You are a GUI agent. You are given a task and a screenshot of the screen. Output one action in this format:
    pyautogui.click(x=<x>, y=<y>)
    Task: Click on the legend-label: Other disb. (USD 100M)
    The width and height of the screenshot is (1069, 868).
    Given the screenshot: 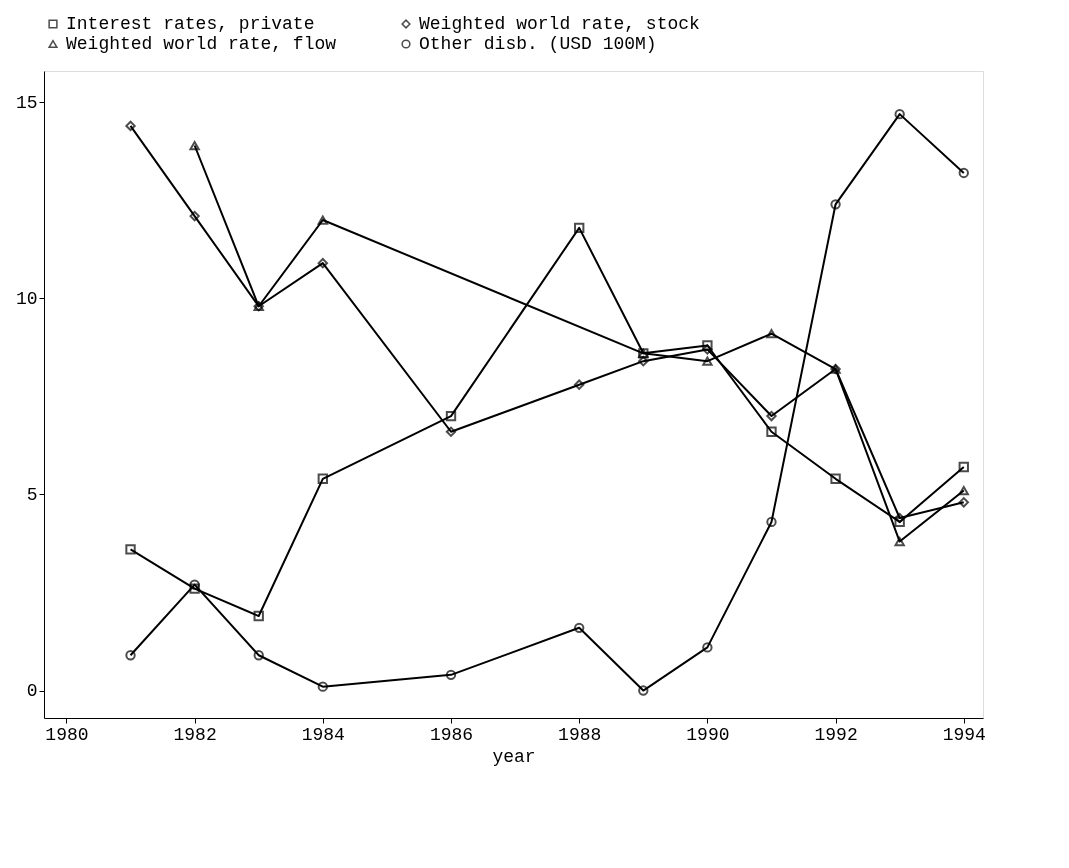 What is the action you would take?
    pyautogui.click(x=538, y=44)
    